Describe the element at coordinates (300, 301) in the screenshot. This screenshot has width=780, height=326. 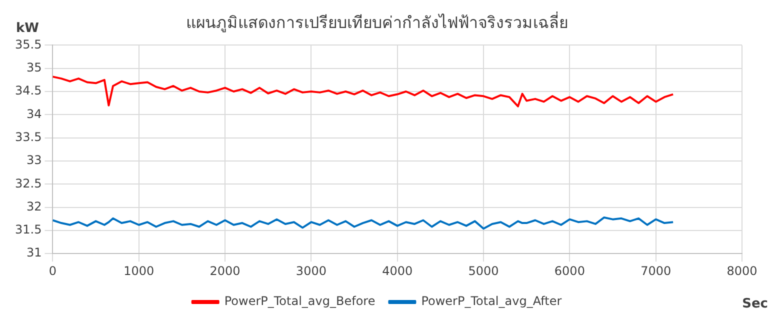
I see `legend-label: PowerP_Total_avg_Before` at that location.